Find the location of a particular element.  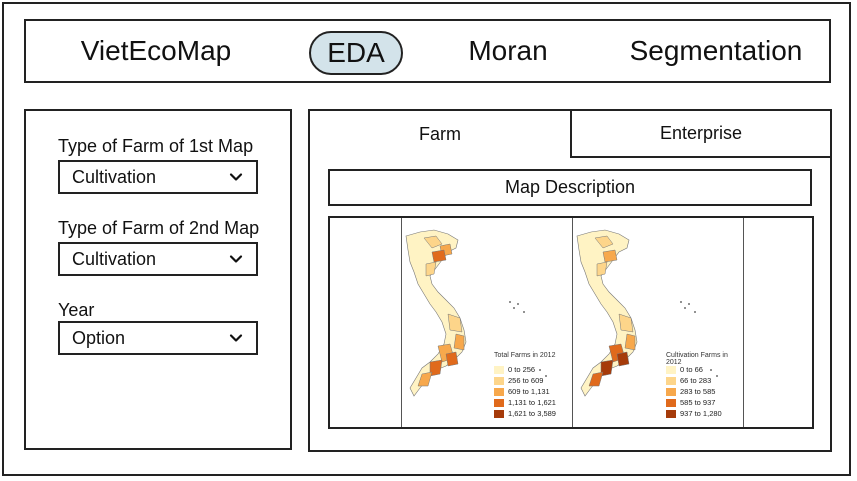

legend-label: 0 to 256 is located at coordinates (522, 369).